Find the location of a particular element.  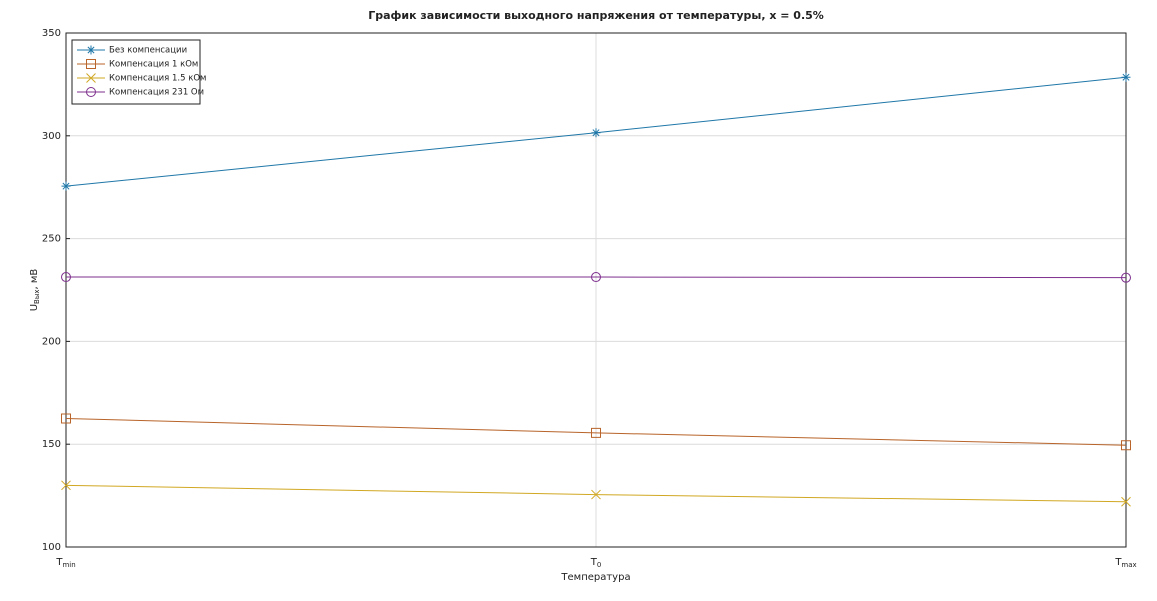

y-tick-label: 300 is located at coordinates (51, 136).